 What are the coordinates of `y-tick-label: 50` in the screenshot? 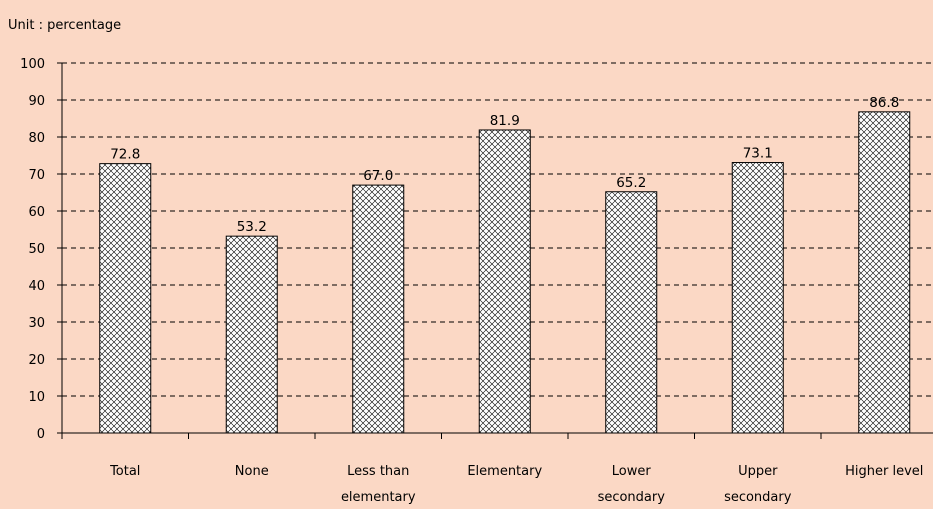 It's located at (36, 249).